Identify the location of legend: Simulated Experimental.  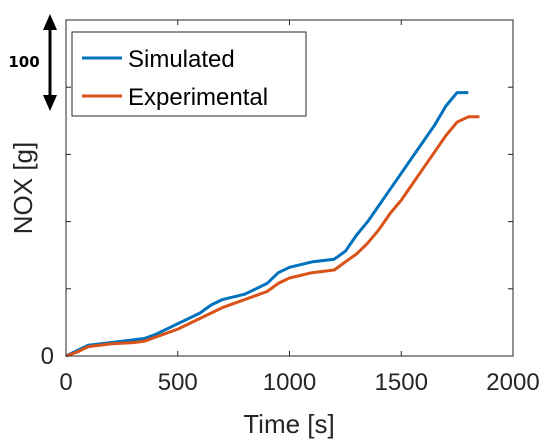
(189, 74).